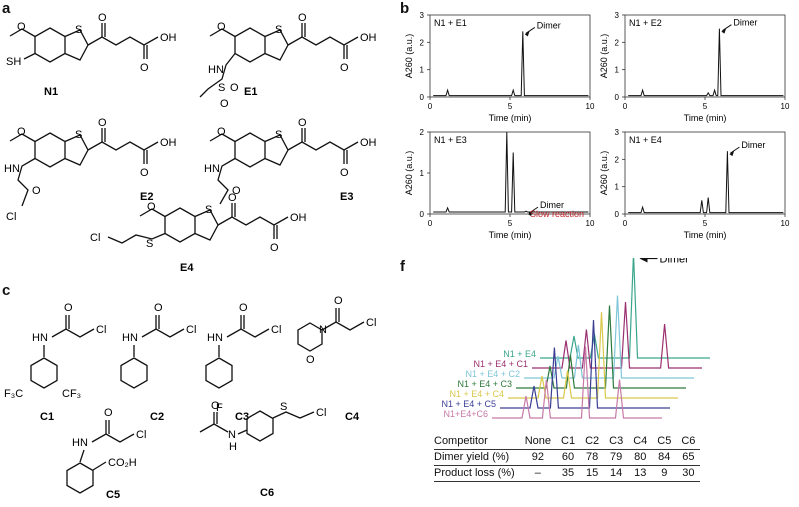  What do you see at coordinates (144, 68) in the screenshot?
I see `atom-o-acid: O` at bounding box center [144, 68].